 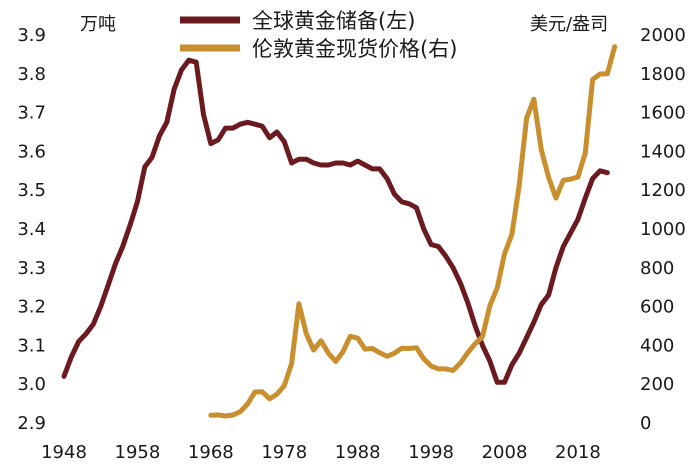 I want to click on x-tick-label-5: 1998, so click(x=431, y=452).